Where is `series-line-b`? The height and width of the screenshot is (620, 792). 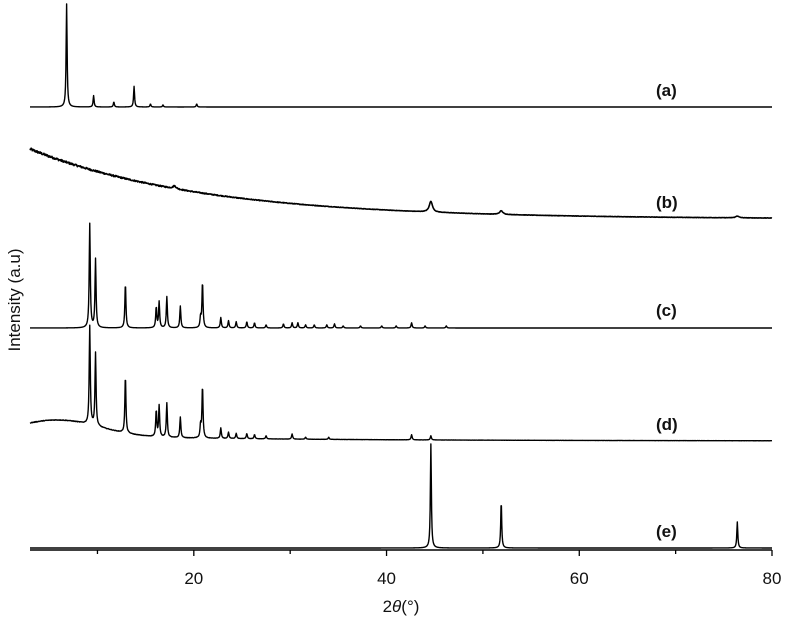 series-line-b is located at coordinates (401, 183).